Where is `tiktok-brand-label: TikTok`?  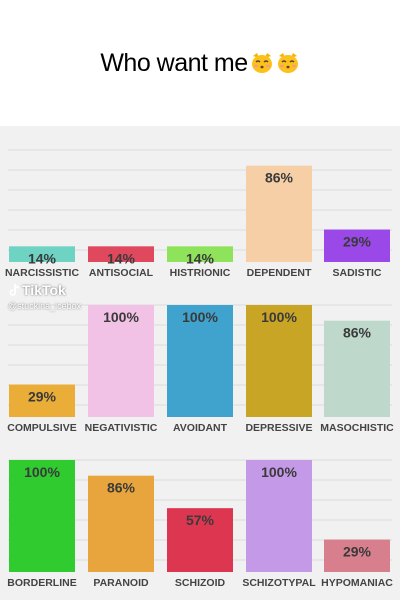 tiktok-brand-label: TikTok is located at coordinates (44, 290).